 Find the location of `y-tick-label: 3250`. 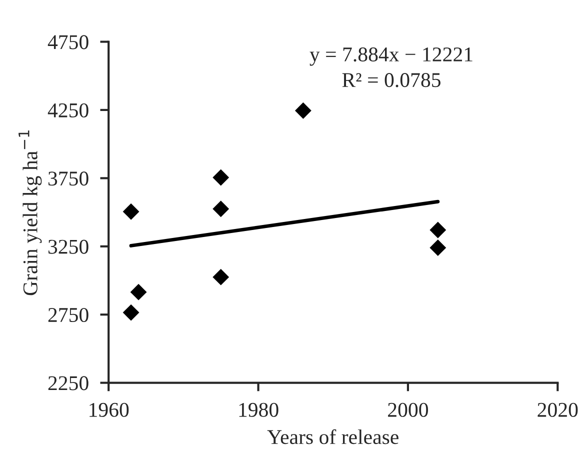

y-tick-label: 3250 is located at coordinates (68, 247).